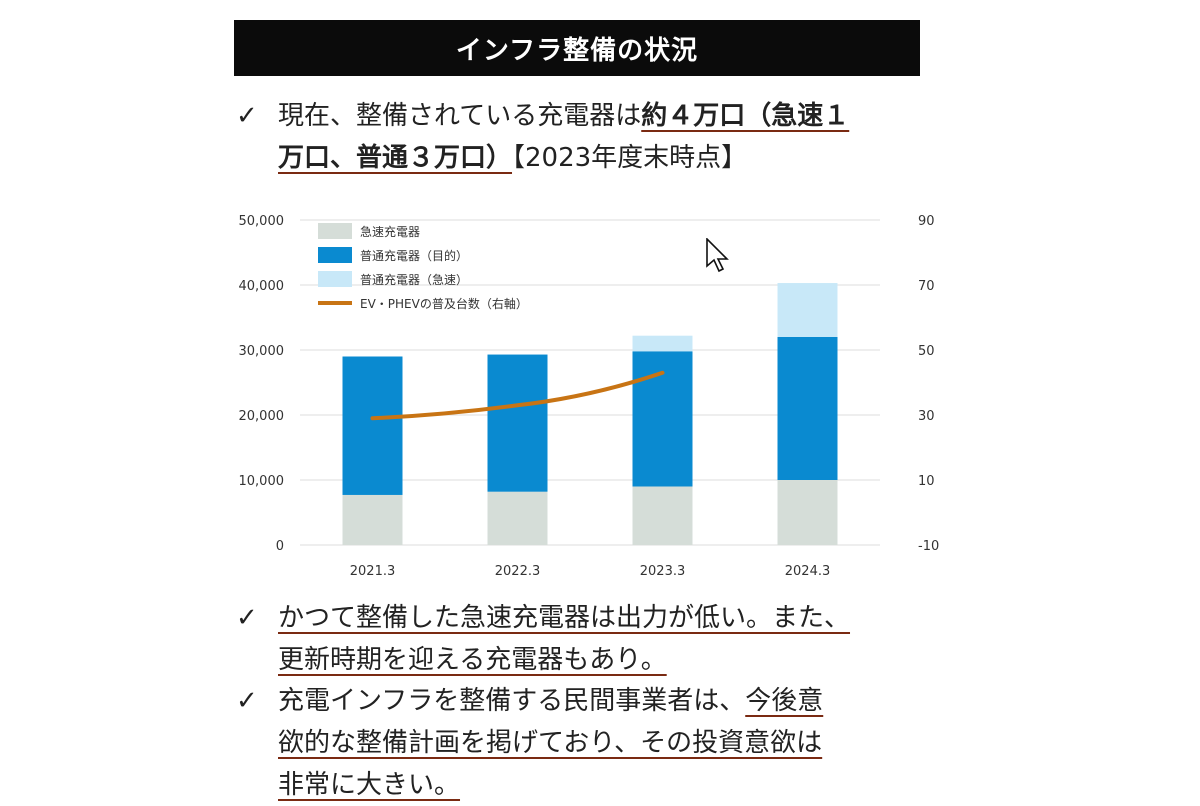  What do you see at coordinates (390, 231) in the screenshot?
I see `legend-label: 急速充電器` at bounding box center [390, 231].